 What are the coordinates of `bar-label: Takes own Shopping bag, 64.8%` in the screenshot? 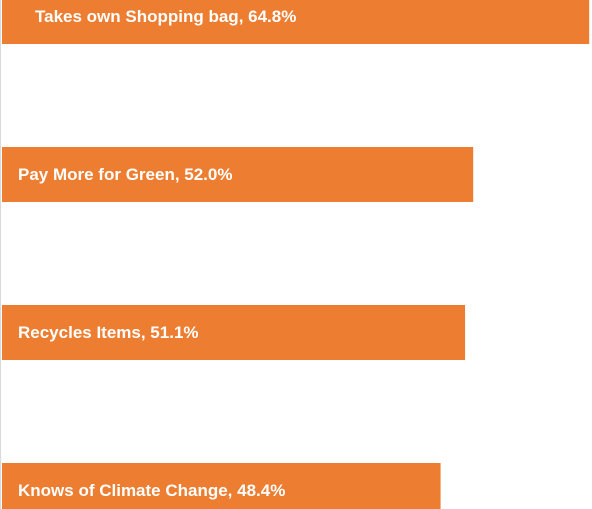 It's located at (165, 16).